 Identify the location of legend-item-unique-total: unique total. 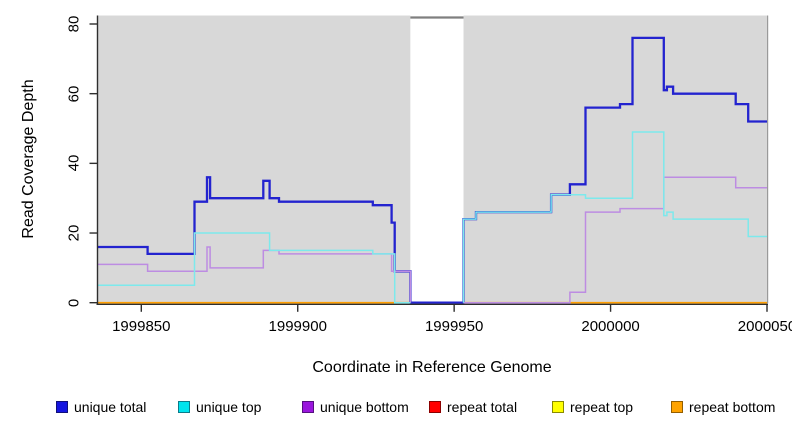
(101, 407).